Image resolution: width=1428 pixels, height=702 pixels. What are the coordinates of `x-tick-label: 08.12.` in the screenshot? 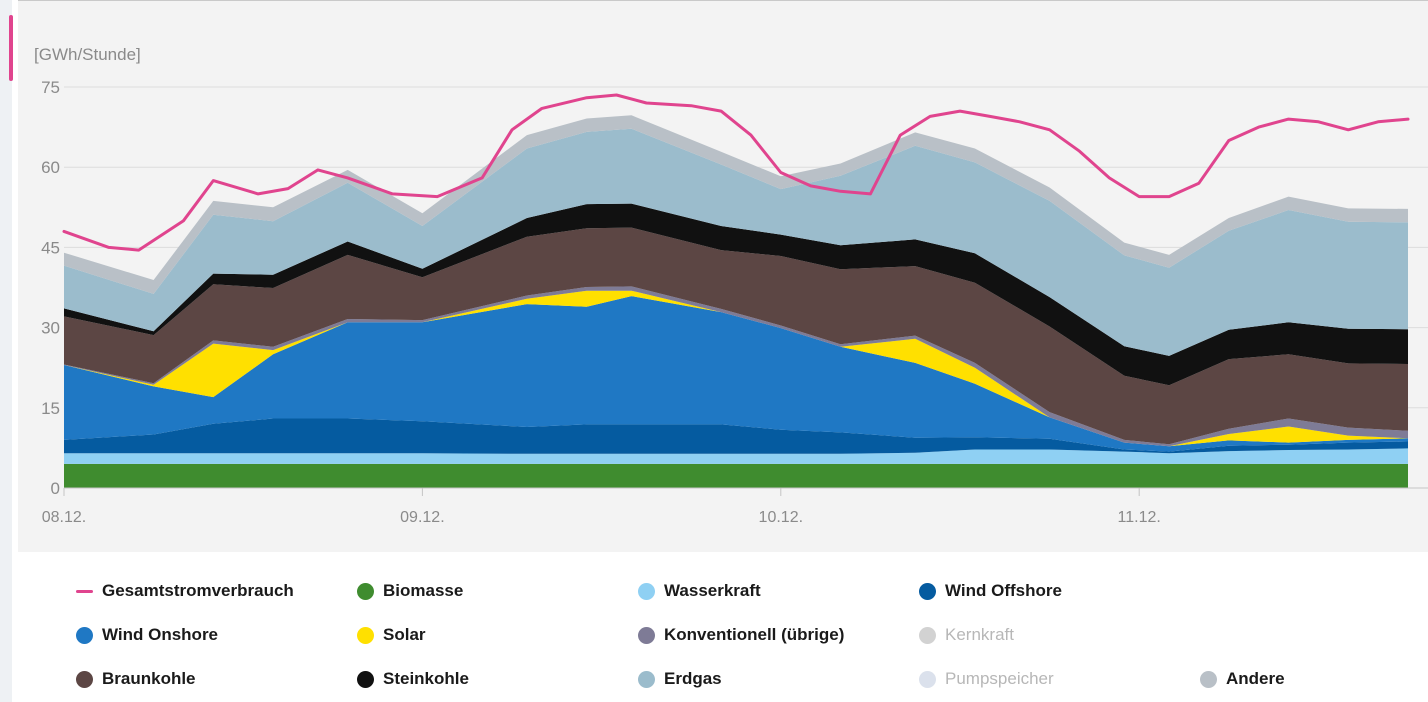 It's located at (64, 517).